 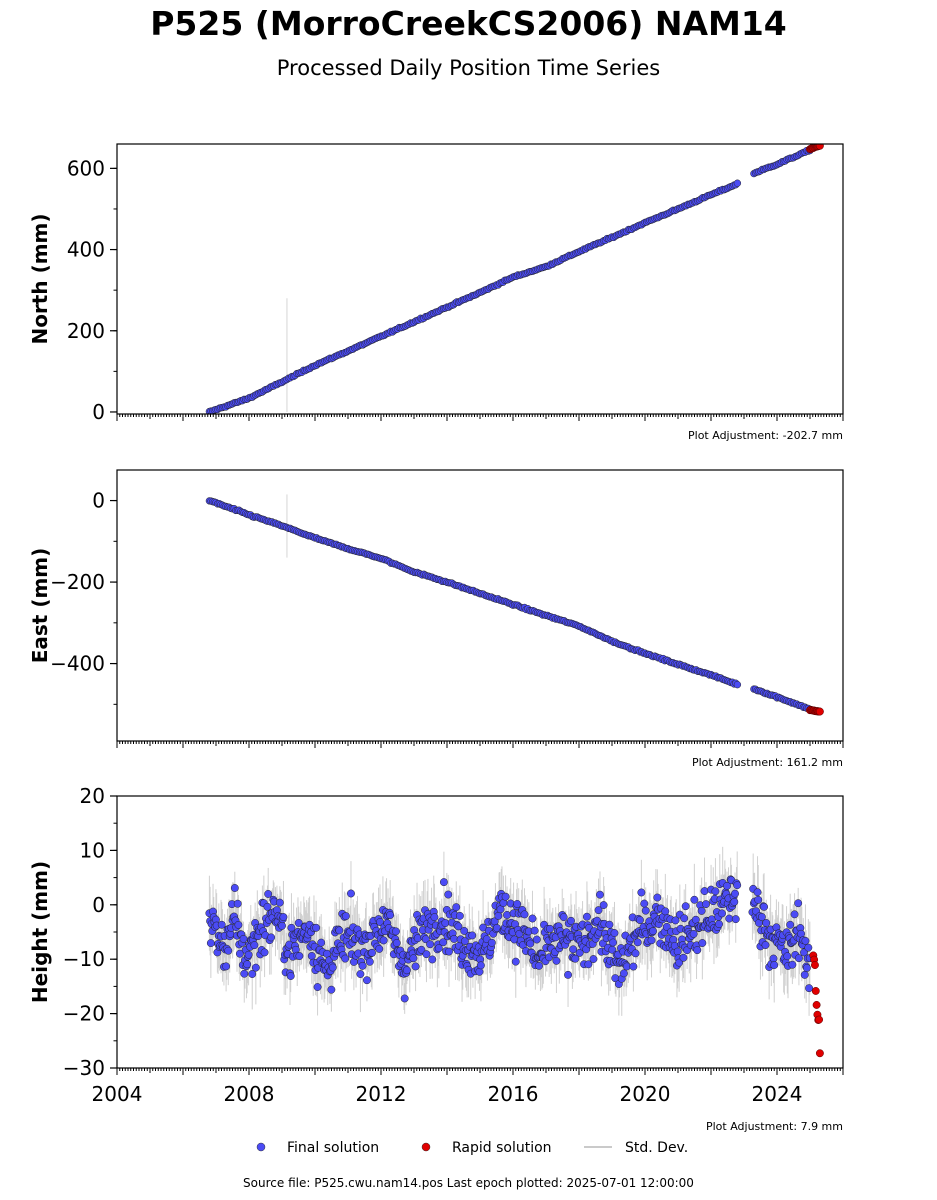 What do you see at coordinates (767, 762) in the screenshot?
I see `plot-adjustment: Plot Adjustment: 161.2 mm` at bounding box center [767, 762].